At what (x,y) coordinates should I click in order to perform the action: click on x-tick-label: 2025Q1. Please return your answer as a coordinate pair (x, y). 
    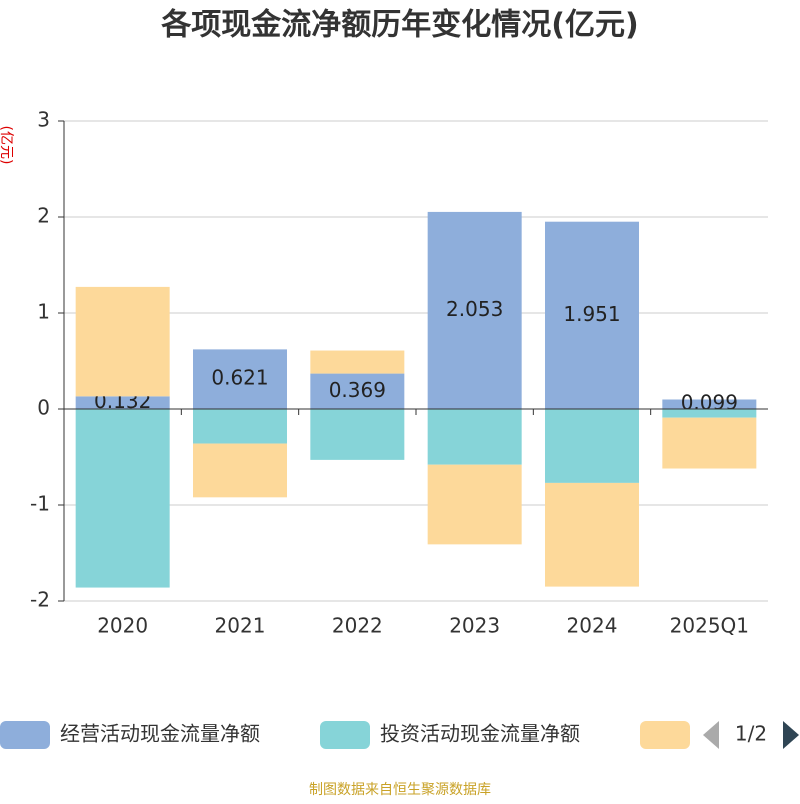
    Looking at the image, I should click on (709, 626).